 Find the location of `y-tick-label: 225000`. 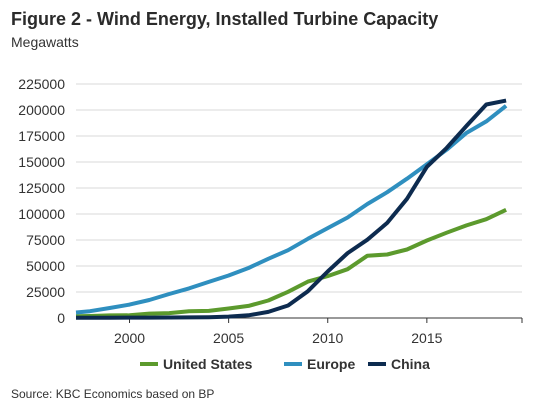

y-tick-label: 225000 is located at coordinates (41, 84).